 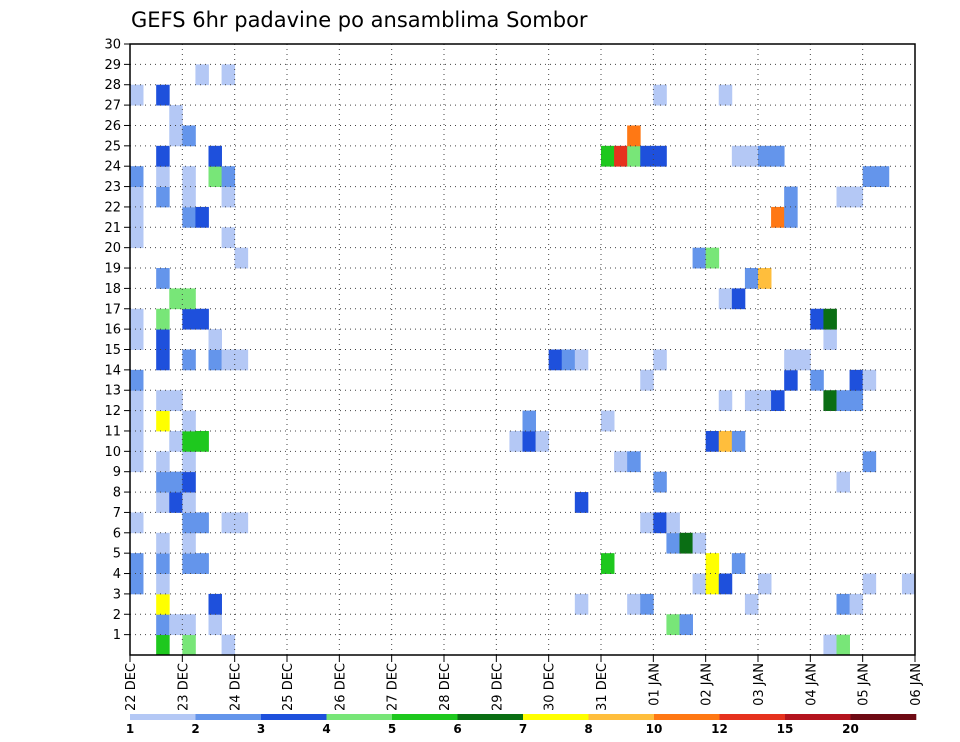 What do you see at coordinates (393, 687) in the screenshot?
I see `x-tick-label: 27 DEC` at bounding box center [393, 687].